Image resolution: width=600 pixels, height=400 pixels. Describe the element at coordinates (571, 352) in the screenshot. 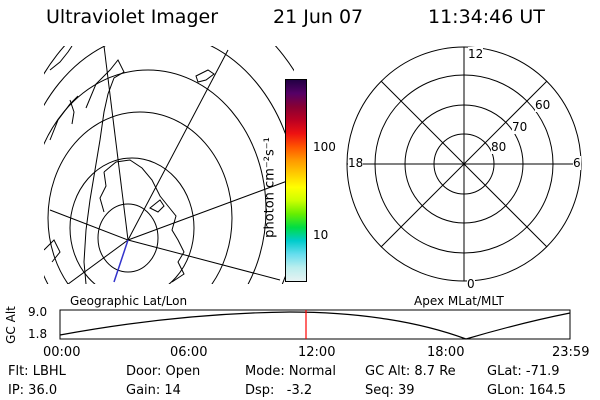

I see `time-tick-2359: 23:59` at that location.